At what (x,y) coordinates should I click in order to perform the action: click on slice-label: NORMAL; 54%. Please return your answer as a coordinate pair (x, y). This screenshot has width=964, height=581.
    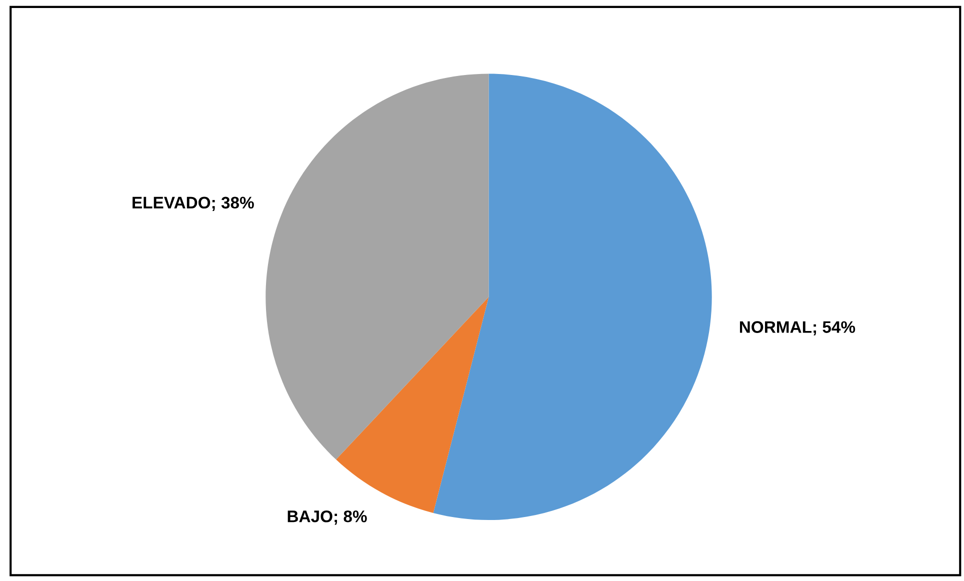
    Looking at the image, I should click on (798, 328).